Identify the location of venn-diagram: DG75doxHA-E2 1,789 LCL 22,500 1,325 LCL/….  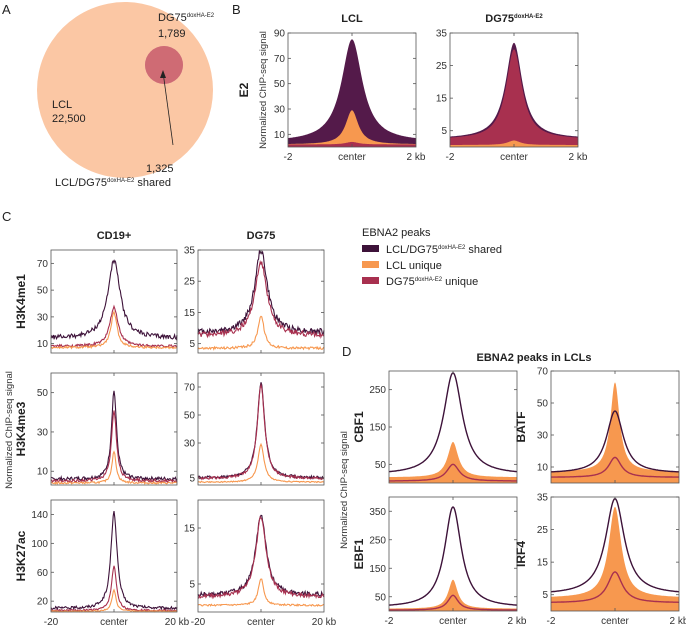
(126, 95).